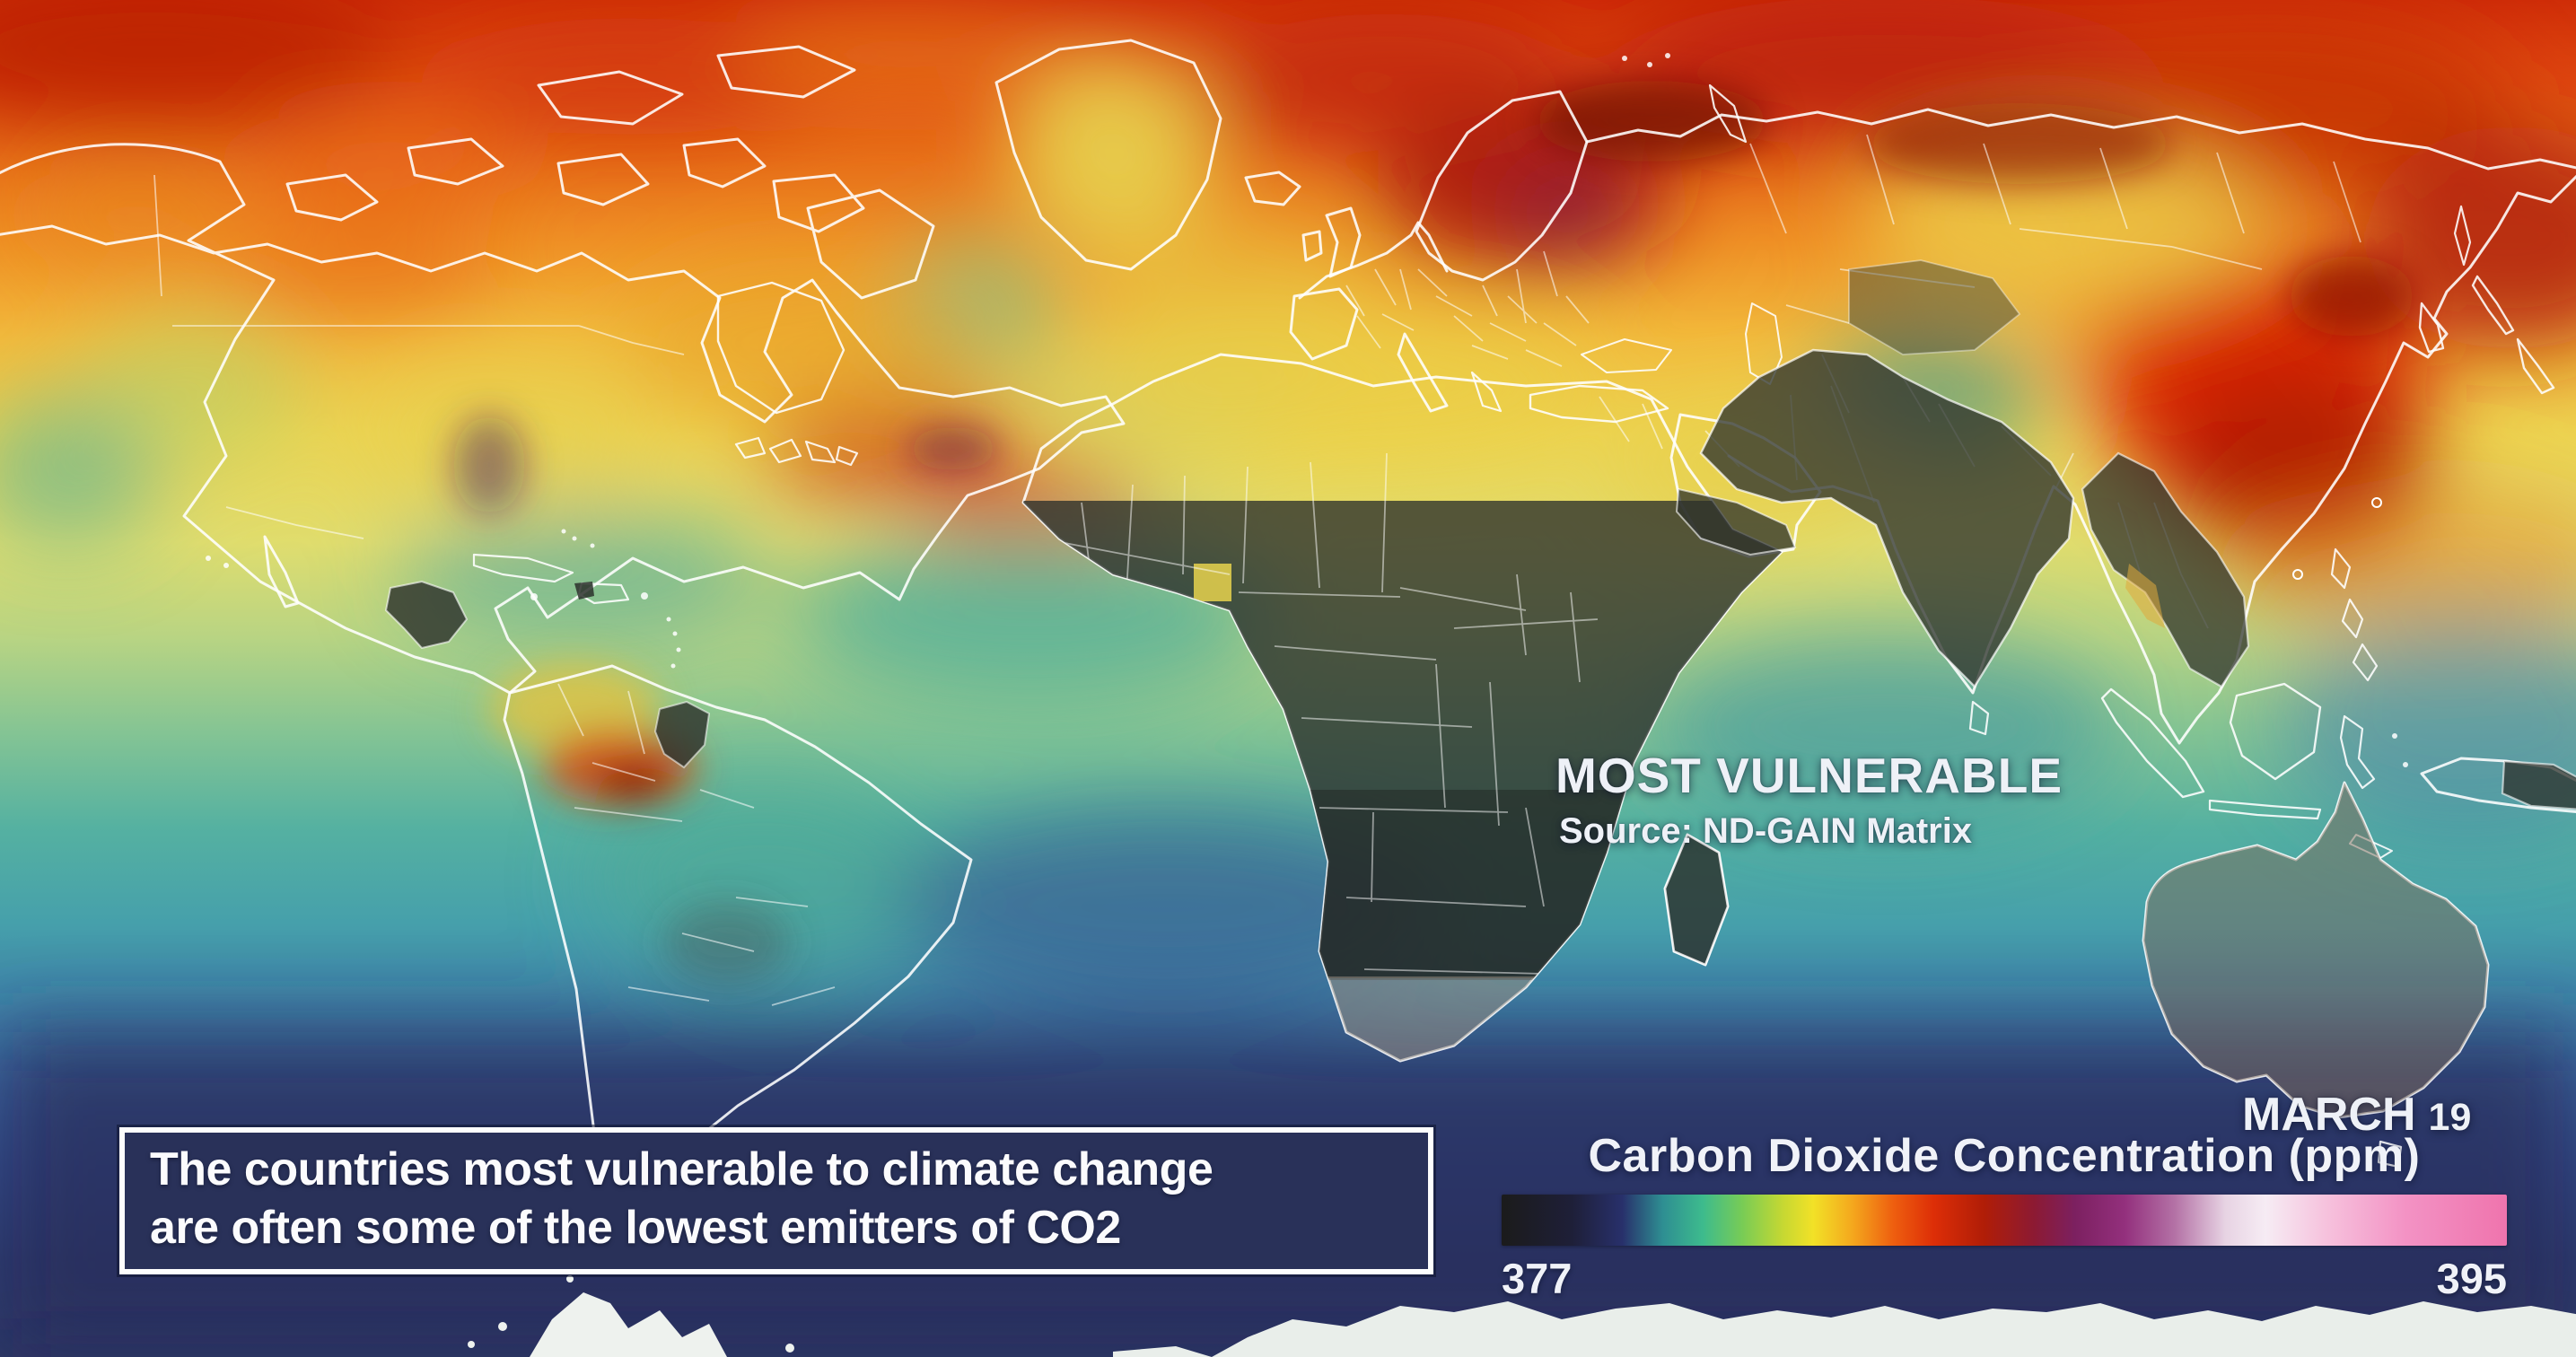  Describe the element at coordinates (781, 348) in the screenshot. I see `hudson-bay` at that location.